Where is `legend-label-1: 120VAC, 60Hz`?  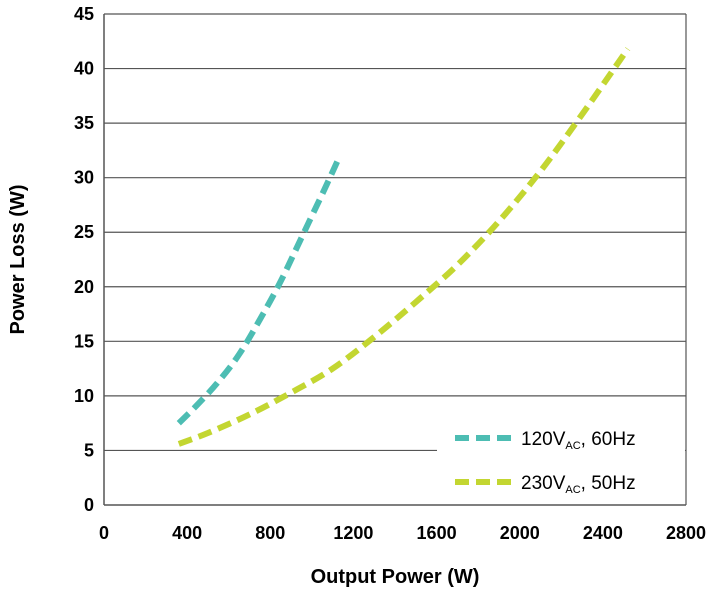 legend-label-1: 120VAC, 60Hz is located at coordinates (578, 440).